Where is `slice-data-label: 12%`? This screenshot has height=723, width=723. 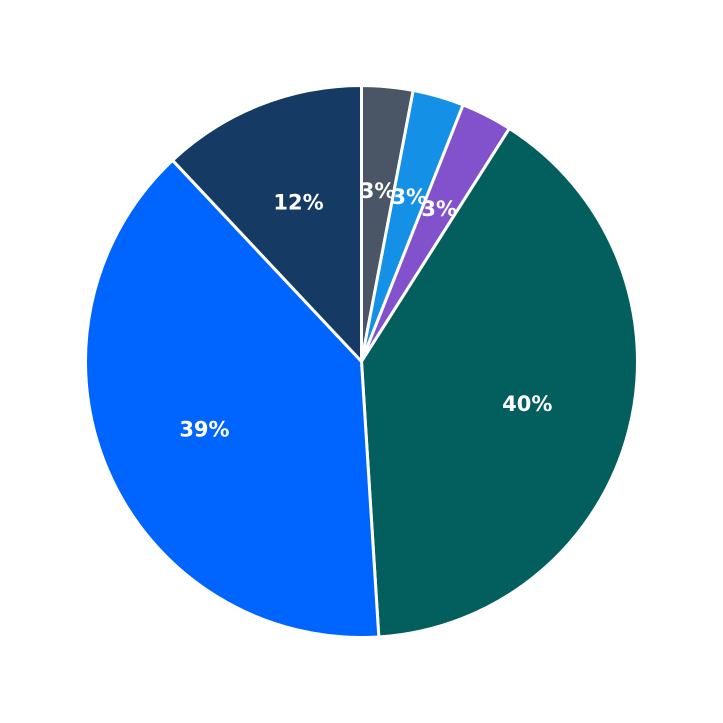
slice-data-label: 12% is located at coordinates (298, 202).